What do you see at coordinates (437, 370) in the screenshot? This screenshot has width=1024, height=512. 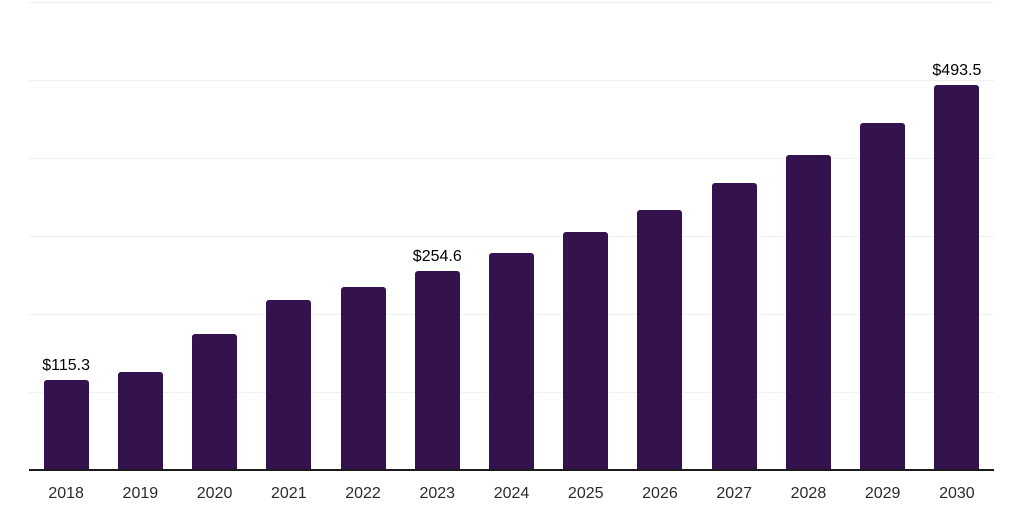 I see `bar-2023` at bounding box center [437, 370].